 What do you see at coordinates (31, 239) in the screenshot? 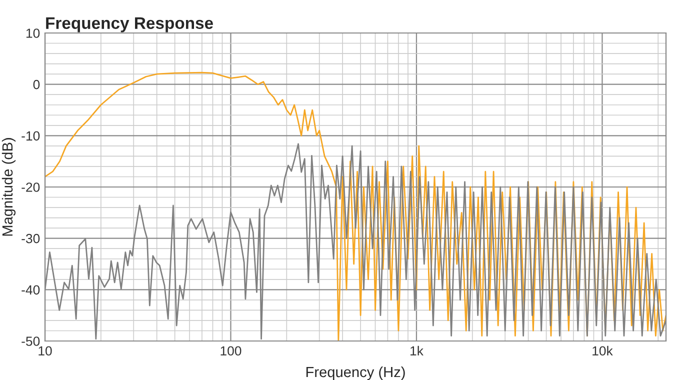
I see `y-tick-label: -30` at bounding box center [31, 239].